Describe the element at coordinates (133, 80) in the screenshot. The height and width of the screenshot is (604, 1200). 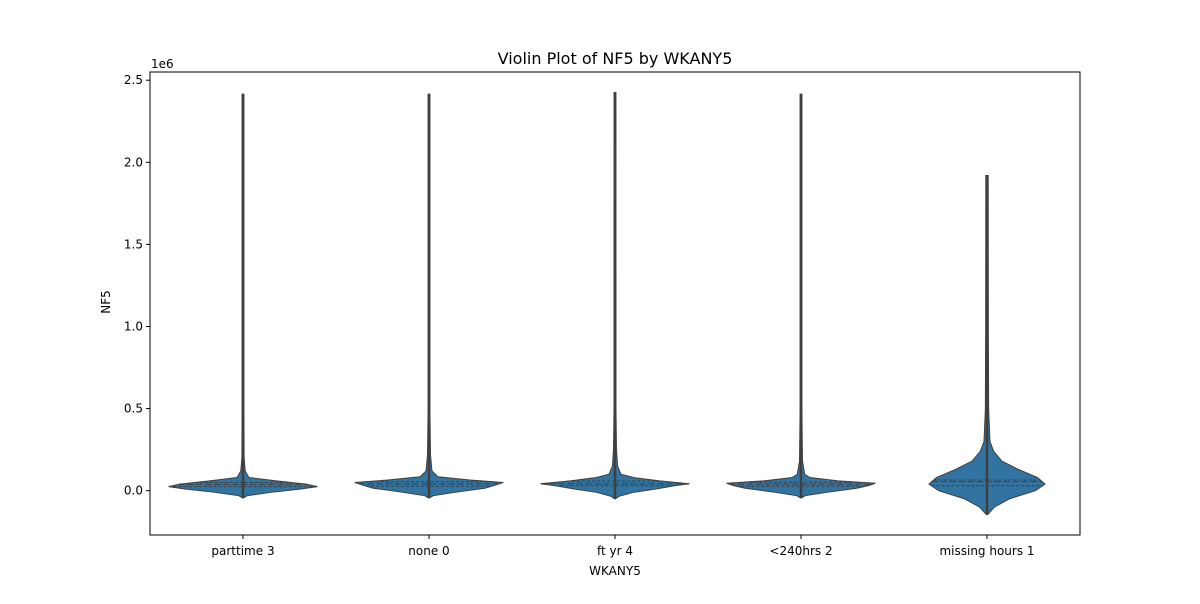
I see `y-tick-label: 2.5` at that location.